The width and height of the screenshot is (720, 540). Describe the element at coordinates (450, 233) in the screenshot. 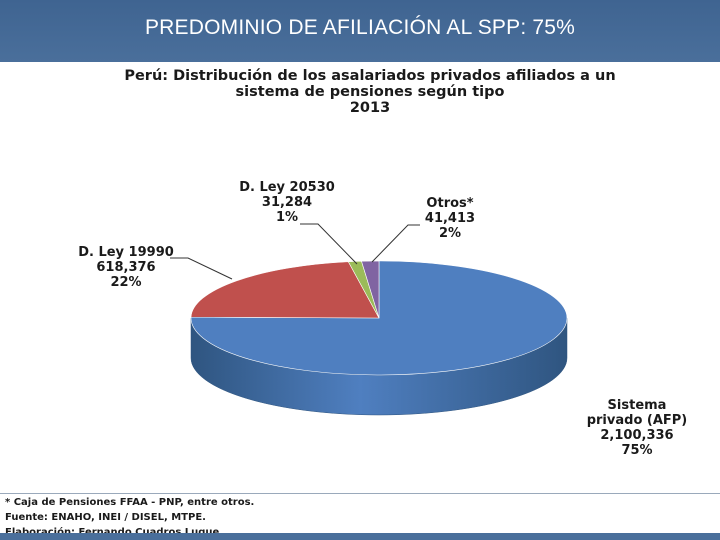

I see `data-label-otros-percent: 2%` at that location.